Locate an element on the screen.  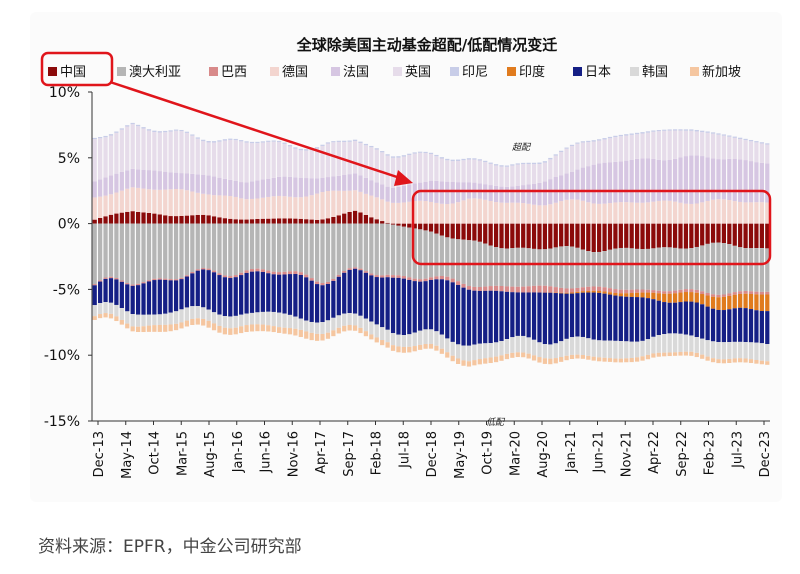
y-tick-label: -15% is located at coordinates (62, 422).